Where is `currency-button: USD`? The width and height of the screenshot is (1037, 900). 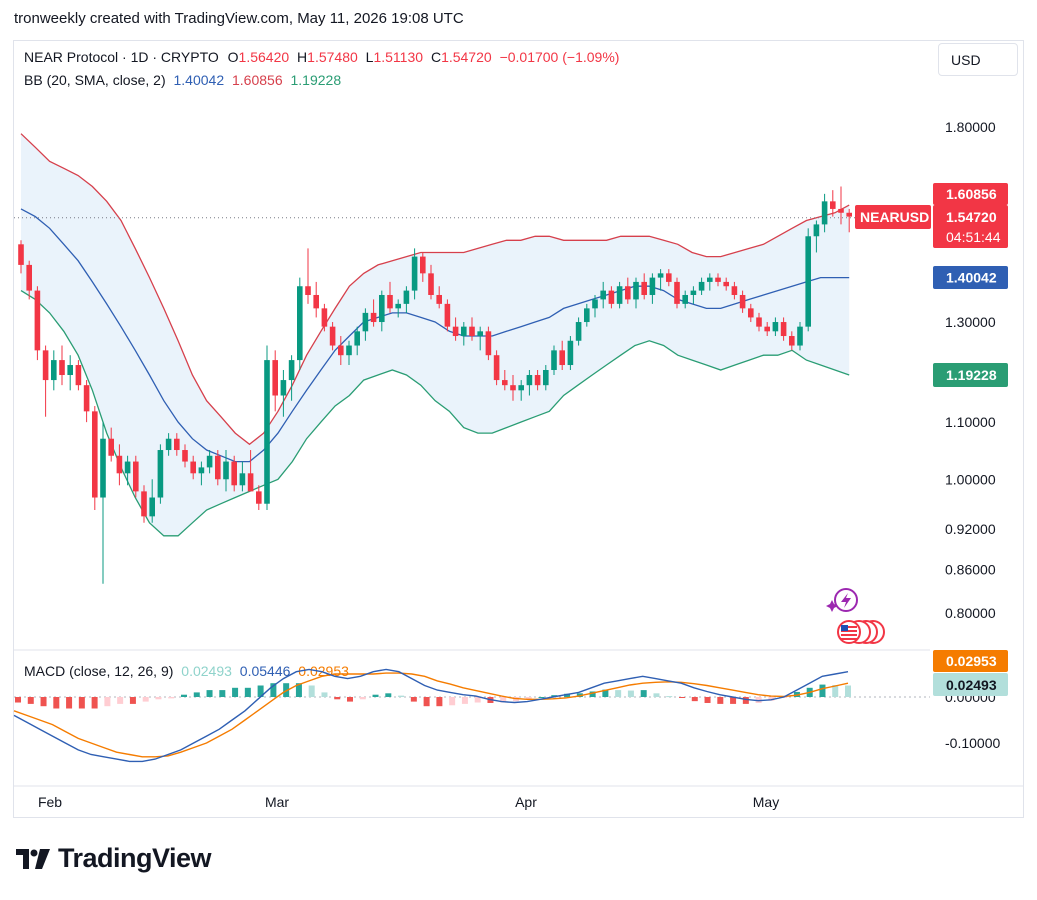
currency-button: USD is located at coordinates (978, 59).